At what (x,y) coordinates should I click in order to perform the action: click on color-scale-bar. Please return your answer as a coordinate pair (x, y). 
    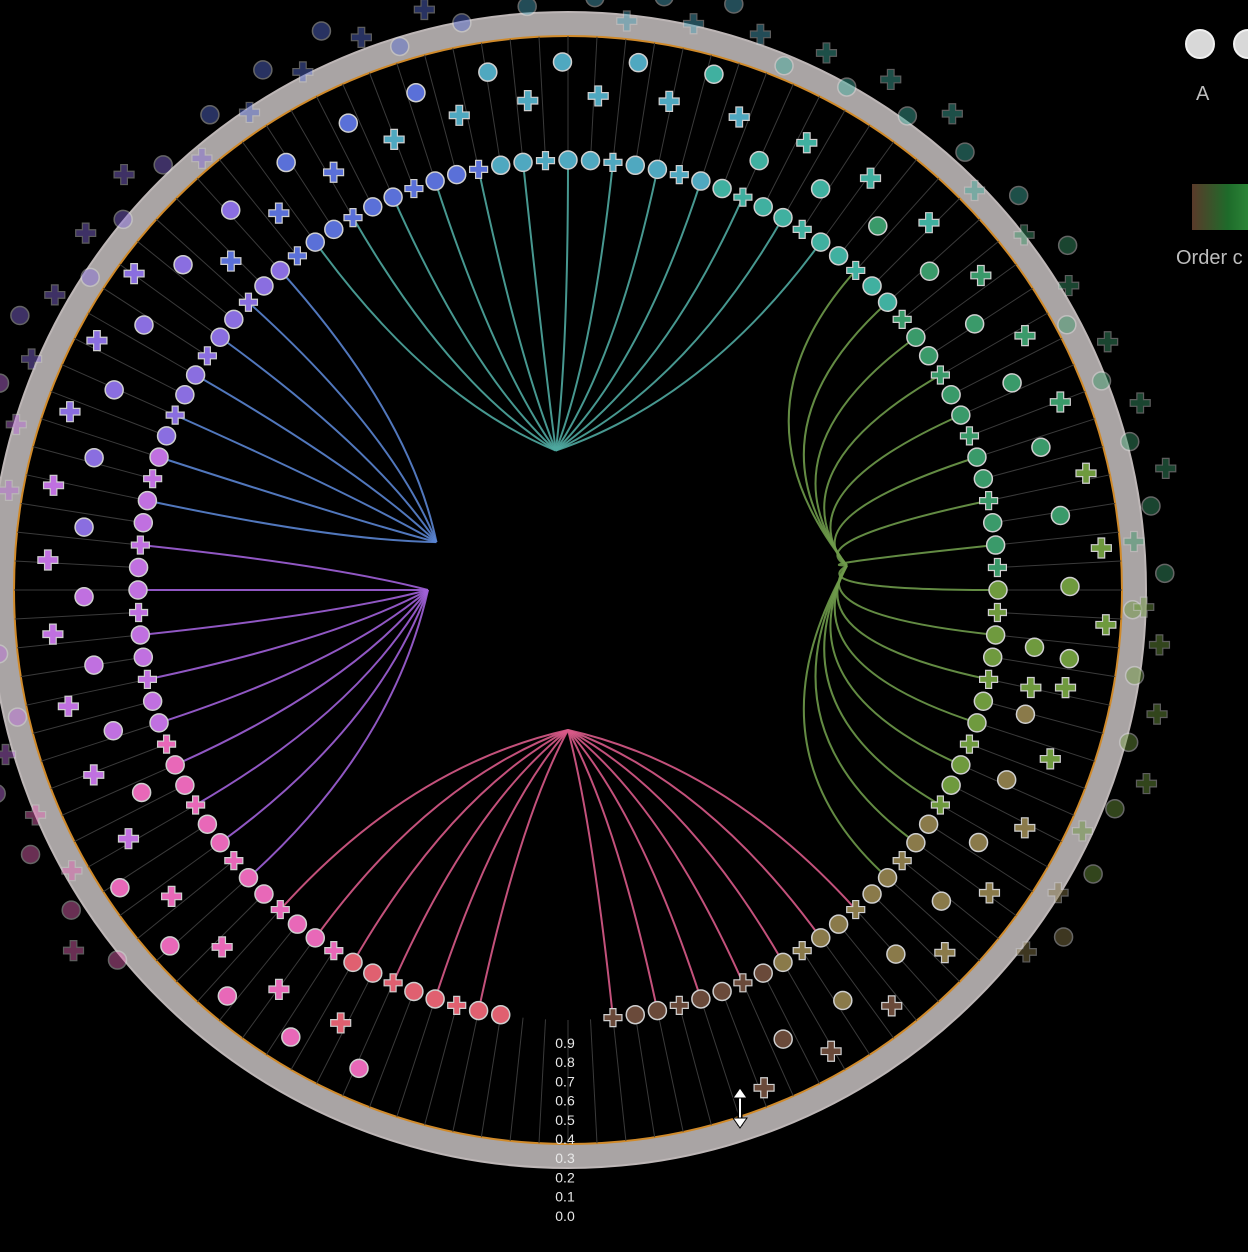
    Looking at the image, I should click on (1220, 207).